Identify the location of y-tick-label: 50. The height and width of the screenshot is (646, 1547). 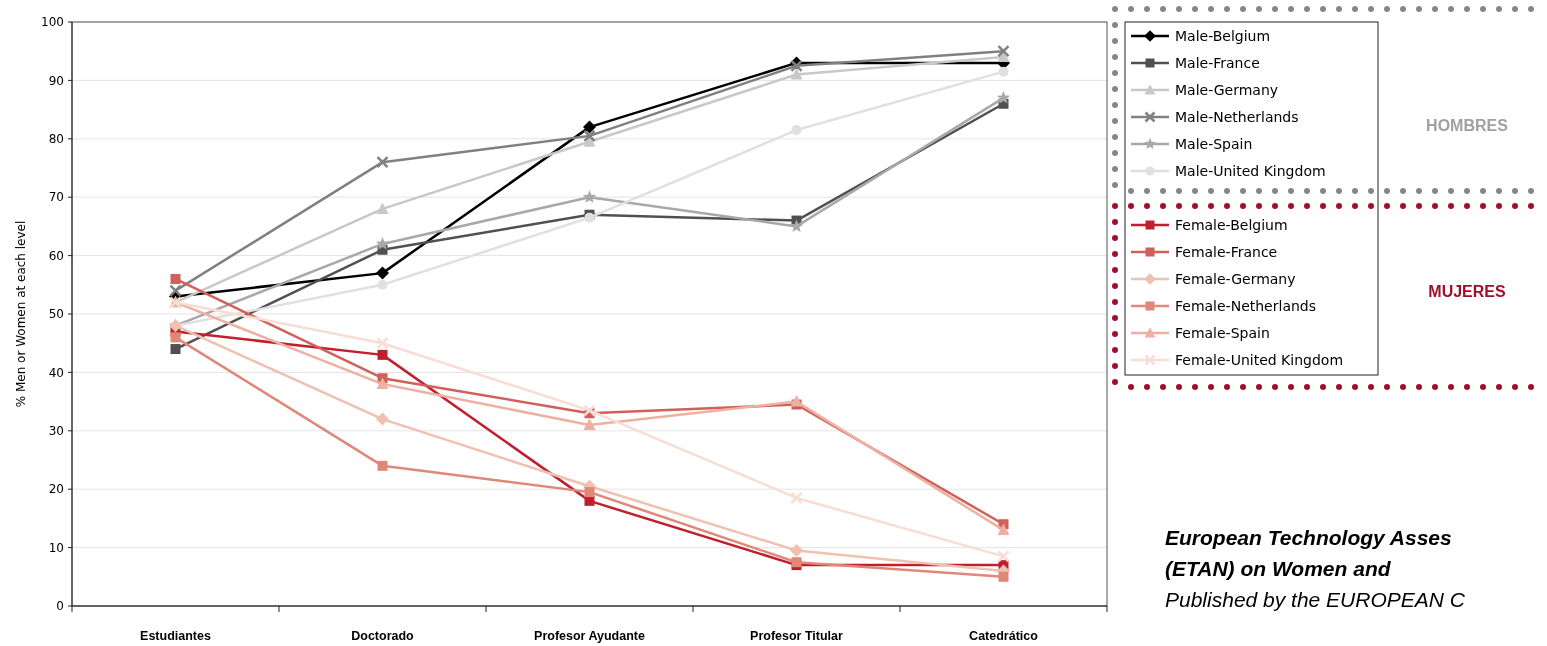
(56, 314).